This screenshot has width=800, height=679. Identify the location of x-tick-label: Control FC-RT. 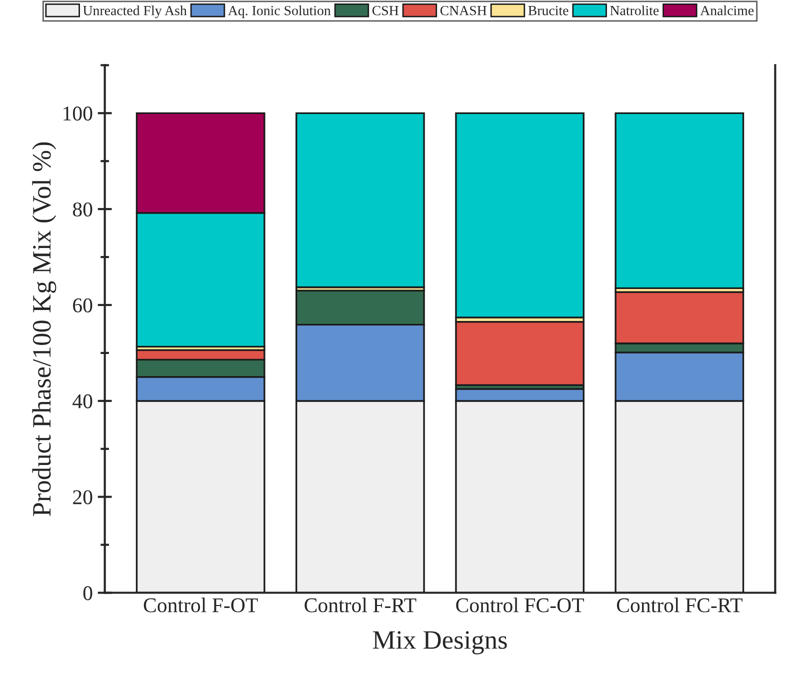
(679, 605).